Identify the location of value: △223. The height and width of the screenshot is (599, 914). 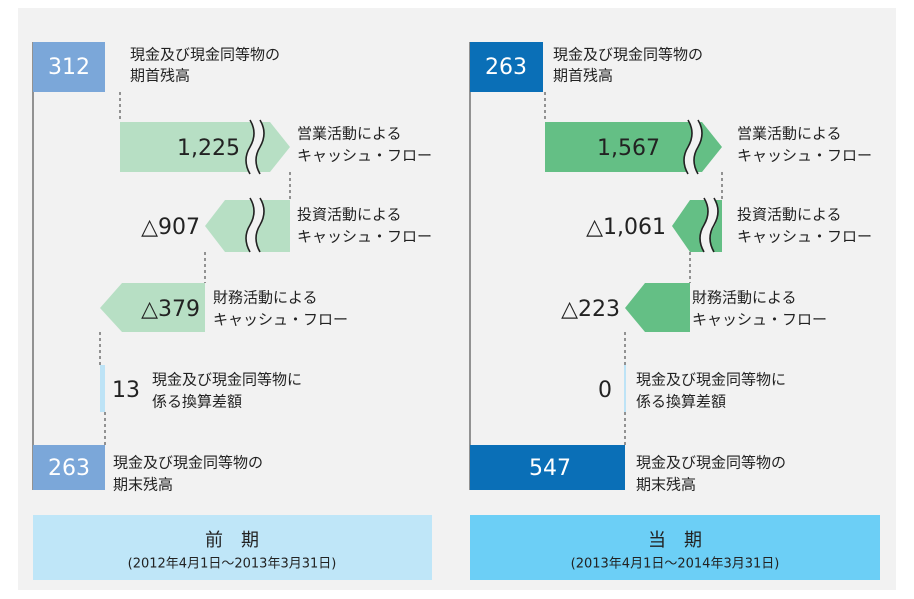
(590, 309).